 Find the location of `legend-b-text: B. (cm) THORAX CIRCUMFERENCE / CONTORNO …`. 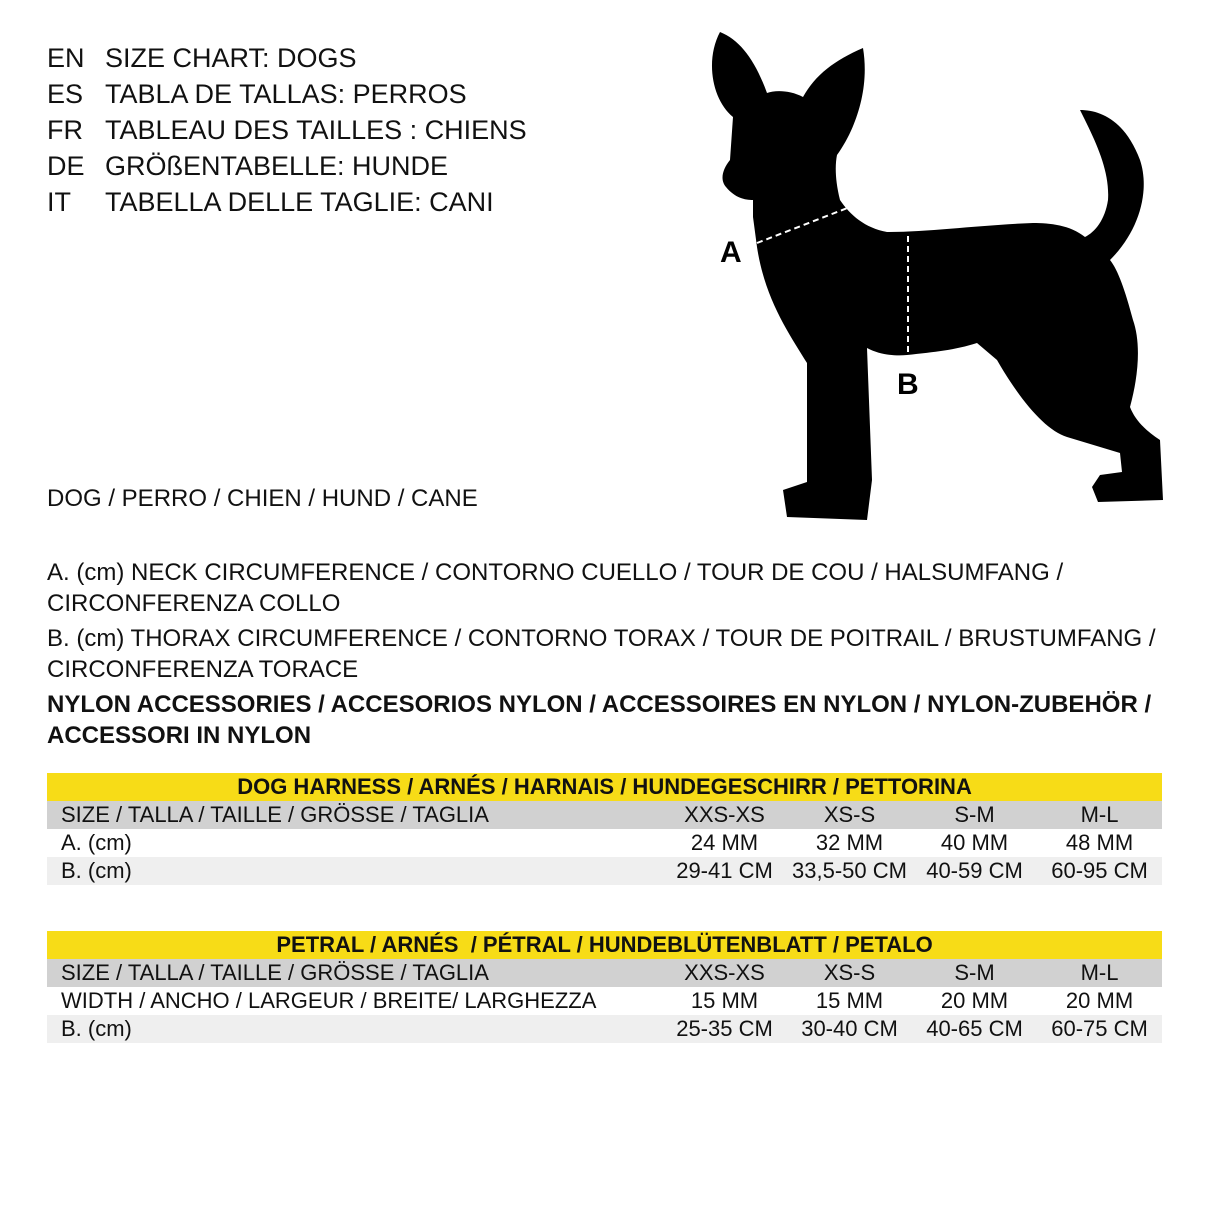

legend-b-text: B. (cm) THORAX CIRCUMFERENCE / CONTORNO … is located at coordinates (601, 654).